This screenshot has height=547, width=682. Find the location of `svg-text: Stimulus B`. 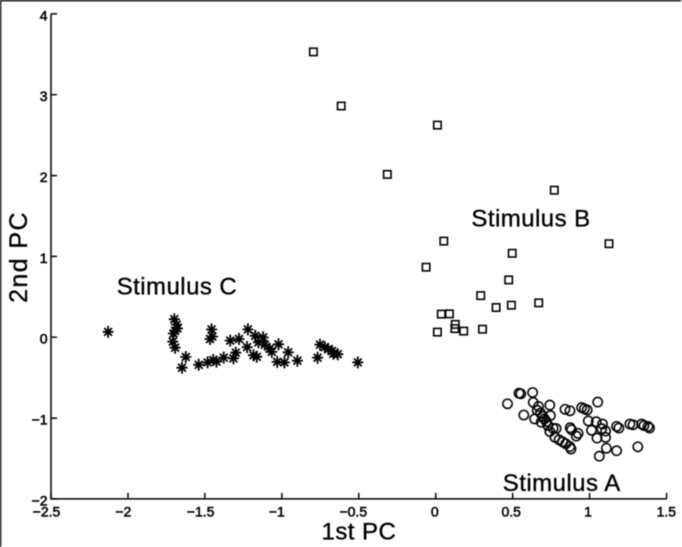

svg-text: Stimulus B is located at coordinates (530, 219).